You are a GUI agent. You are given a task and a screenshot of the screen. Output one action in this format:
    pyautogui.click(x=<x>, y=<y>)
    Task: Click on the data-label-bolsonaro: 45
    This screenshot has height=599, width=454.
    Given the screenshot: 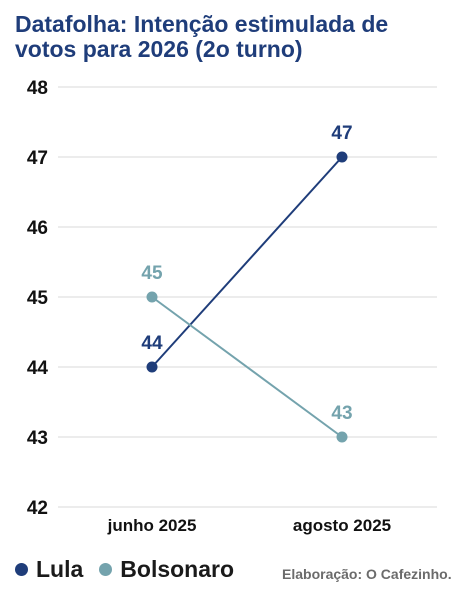 What is the action you would take?
    pyautogui.click(x=152, y=273)
    